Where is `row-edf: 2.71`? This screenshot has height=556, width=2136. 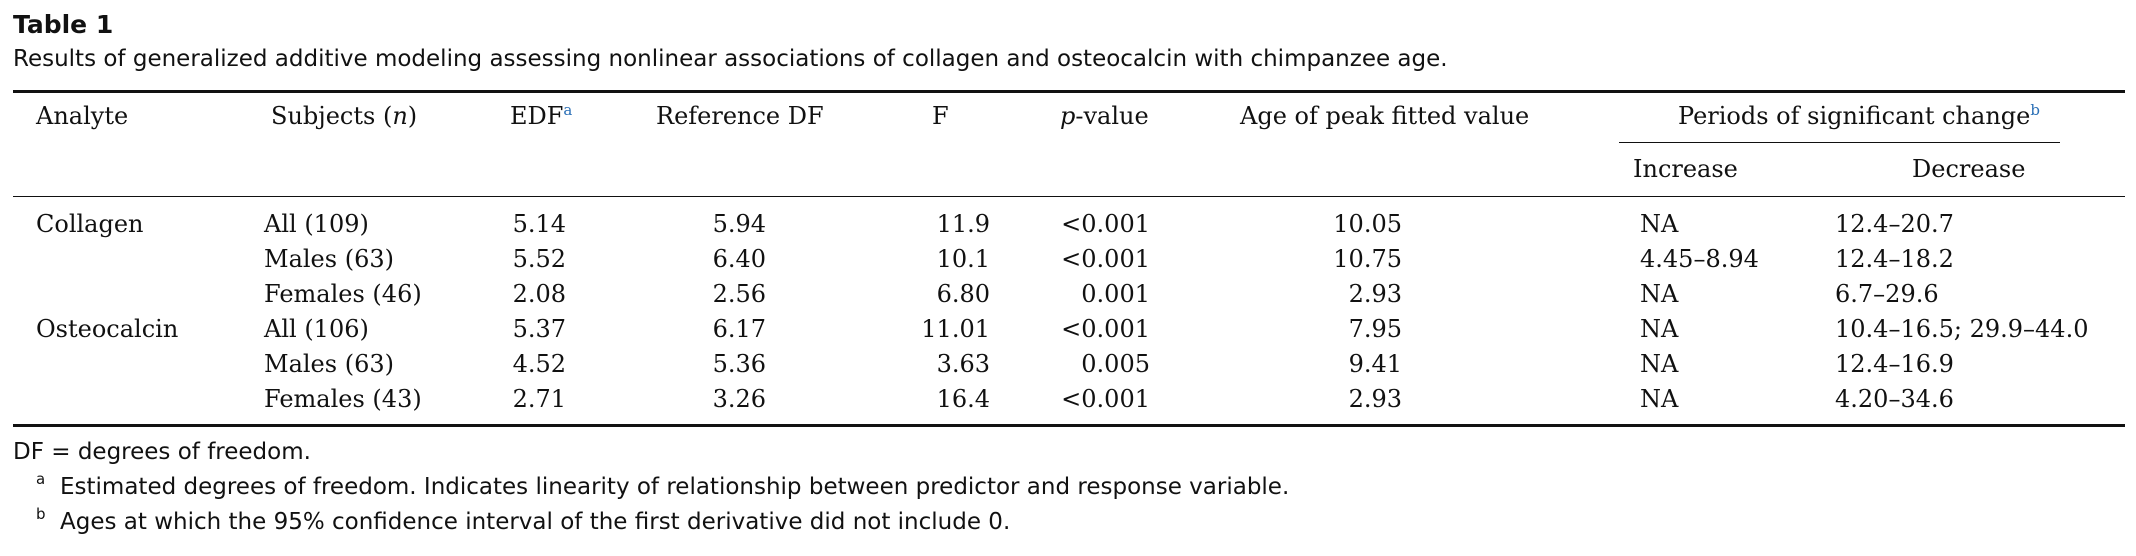 row-edf: 2.71 is located at coordinates (539, 399).